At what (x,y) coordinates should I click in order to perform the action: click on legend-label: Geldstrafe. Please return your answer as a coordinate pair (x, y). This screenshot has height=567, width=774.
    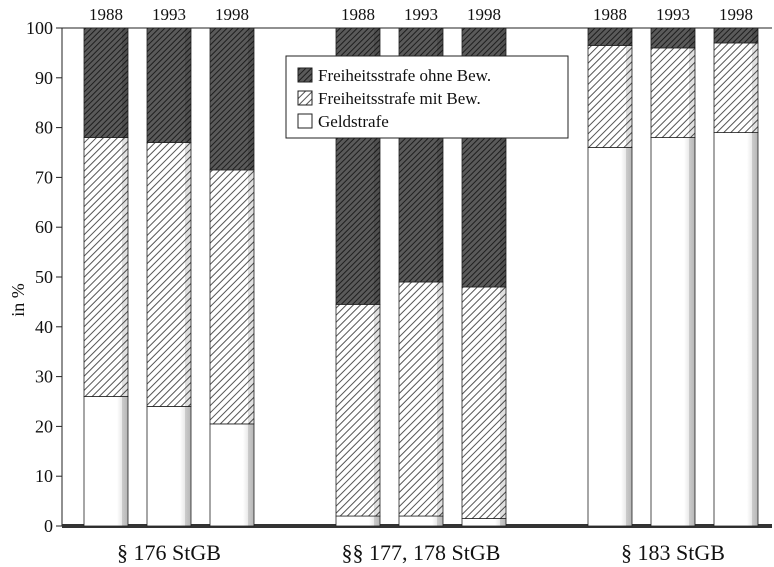
    Looking at the image, I should click on (353, 121).